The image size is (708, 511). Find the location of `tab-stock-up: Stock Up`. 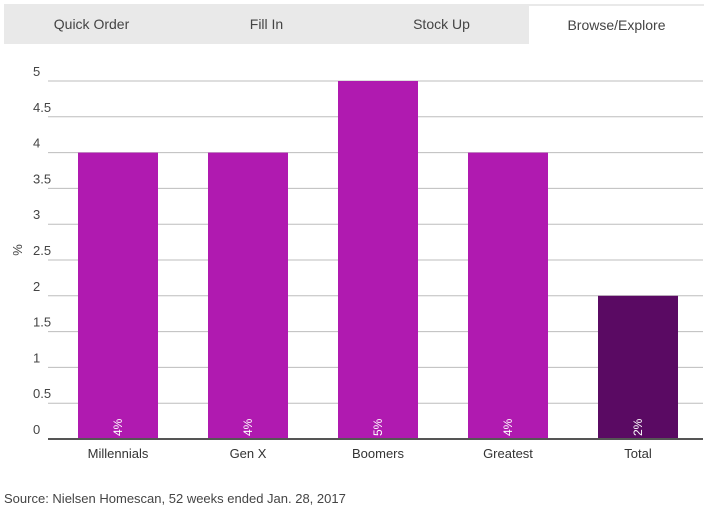

tab-stock-up: Stock Up is located at coordinates (441, 24).